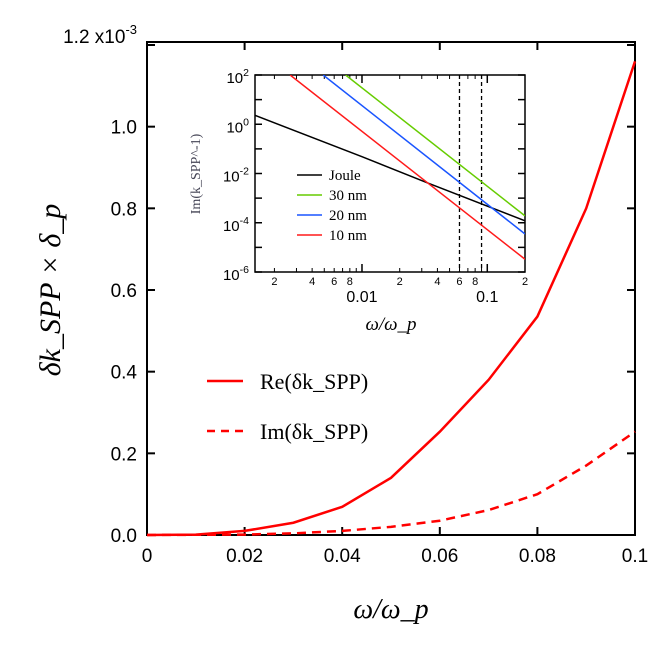  What do you see at coordinates (124, 128) in the screenshot?
I see `y-tick-label: 1.0` at bounding box center [124, 128].